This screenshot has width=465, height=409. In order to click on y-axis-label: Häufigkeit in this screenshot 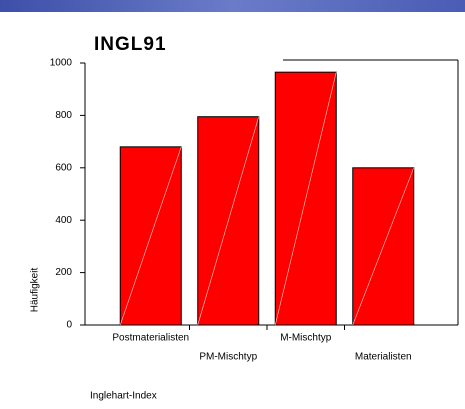, I will do `click(35, 290)`.